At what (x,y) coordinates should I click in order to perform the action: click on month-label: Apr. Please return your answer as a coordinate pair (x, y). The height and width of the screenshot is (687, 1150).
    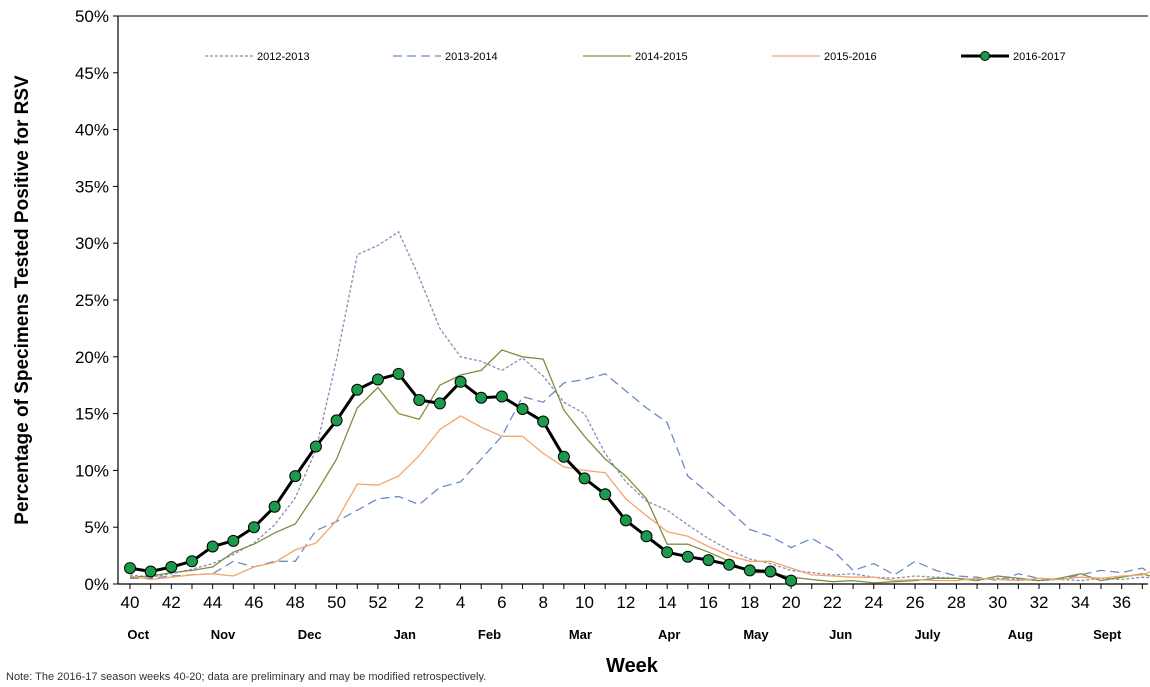
    Looking at the image, I should click on (669, 634).